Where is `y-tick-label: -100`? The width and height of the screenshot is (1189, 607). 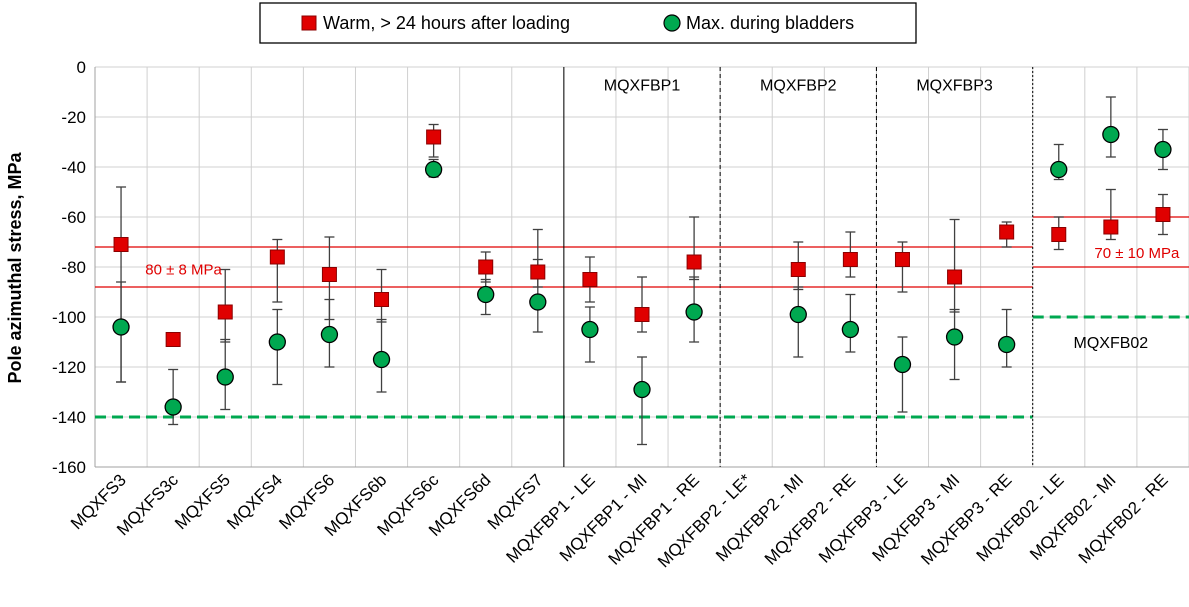
y-tick-label: -100 is located at coordinates (69, 317).